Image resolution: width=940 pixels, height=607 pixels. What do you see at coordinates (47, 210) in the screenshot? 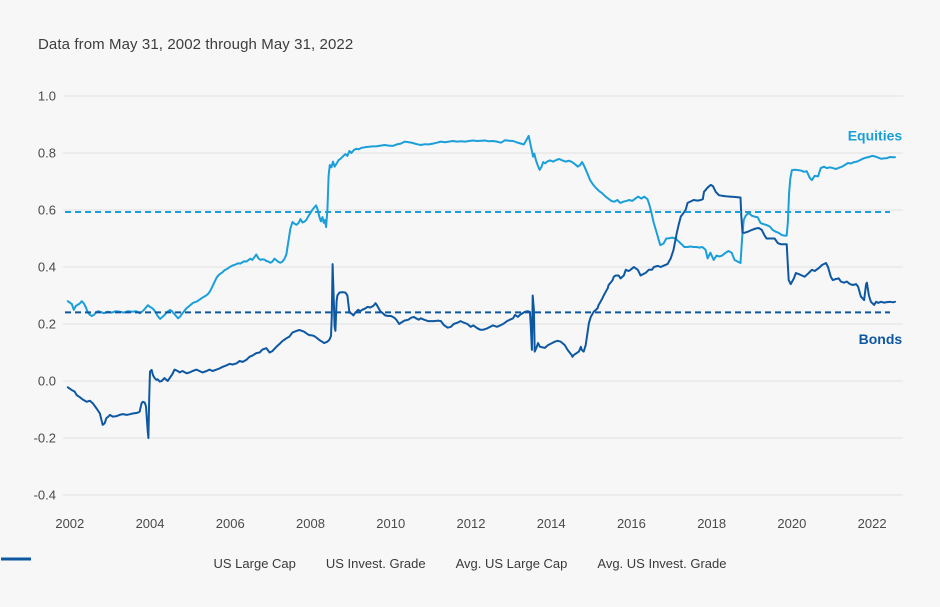
I see `y-tick-label: 0.6` at bounding box center [47, 210].